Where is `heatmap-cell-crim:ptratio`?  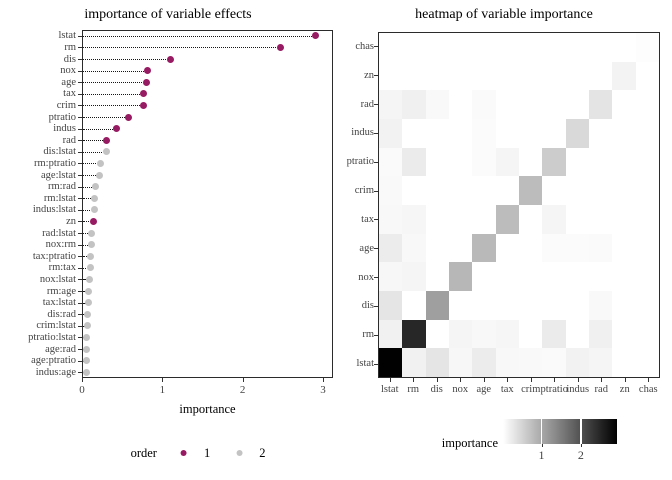
heatmap-cell-crim:ptratio is located at coordinates (554, 190).